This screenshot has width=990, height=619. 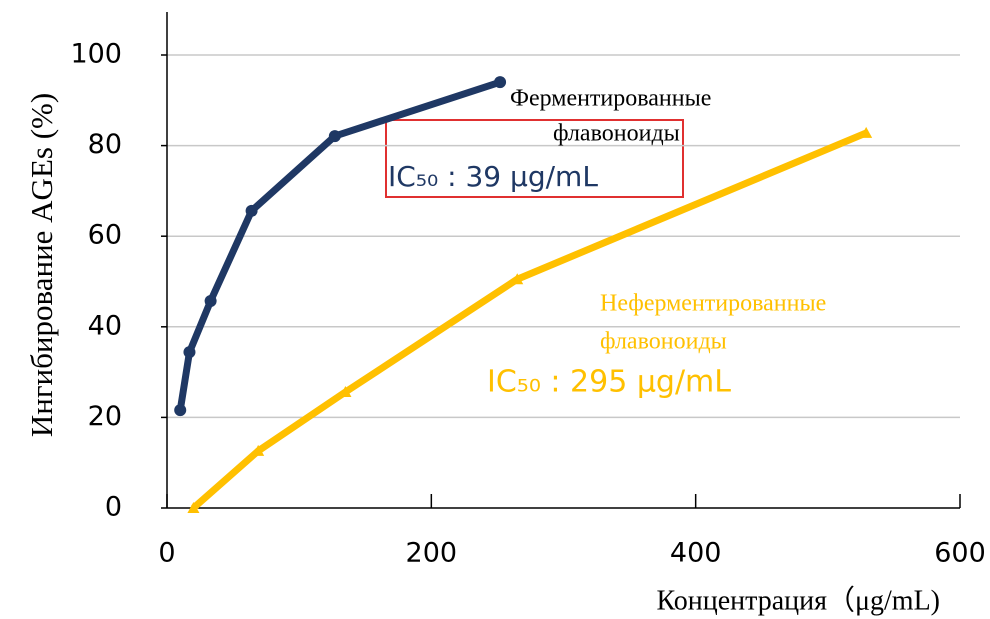 I want to click on annotation: Ферментированные, so click(x=610, y=99).